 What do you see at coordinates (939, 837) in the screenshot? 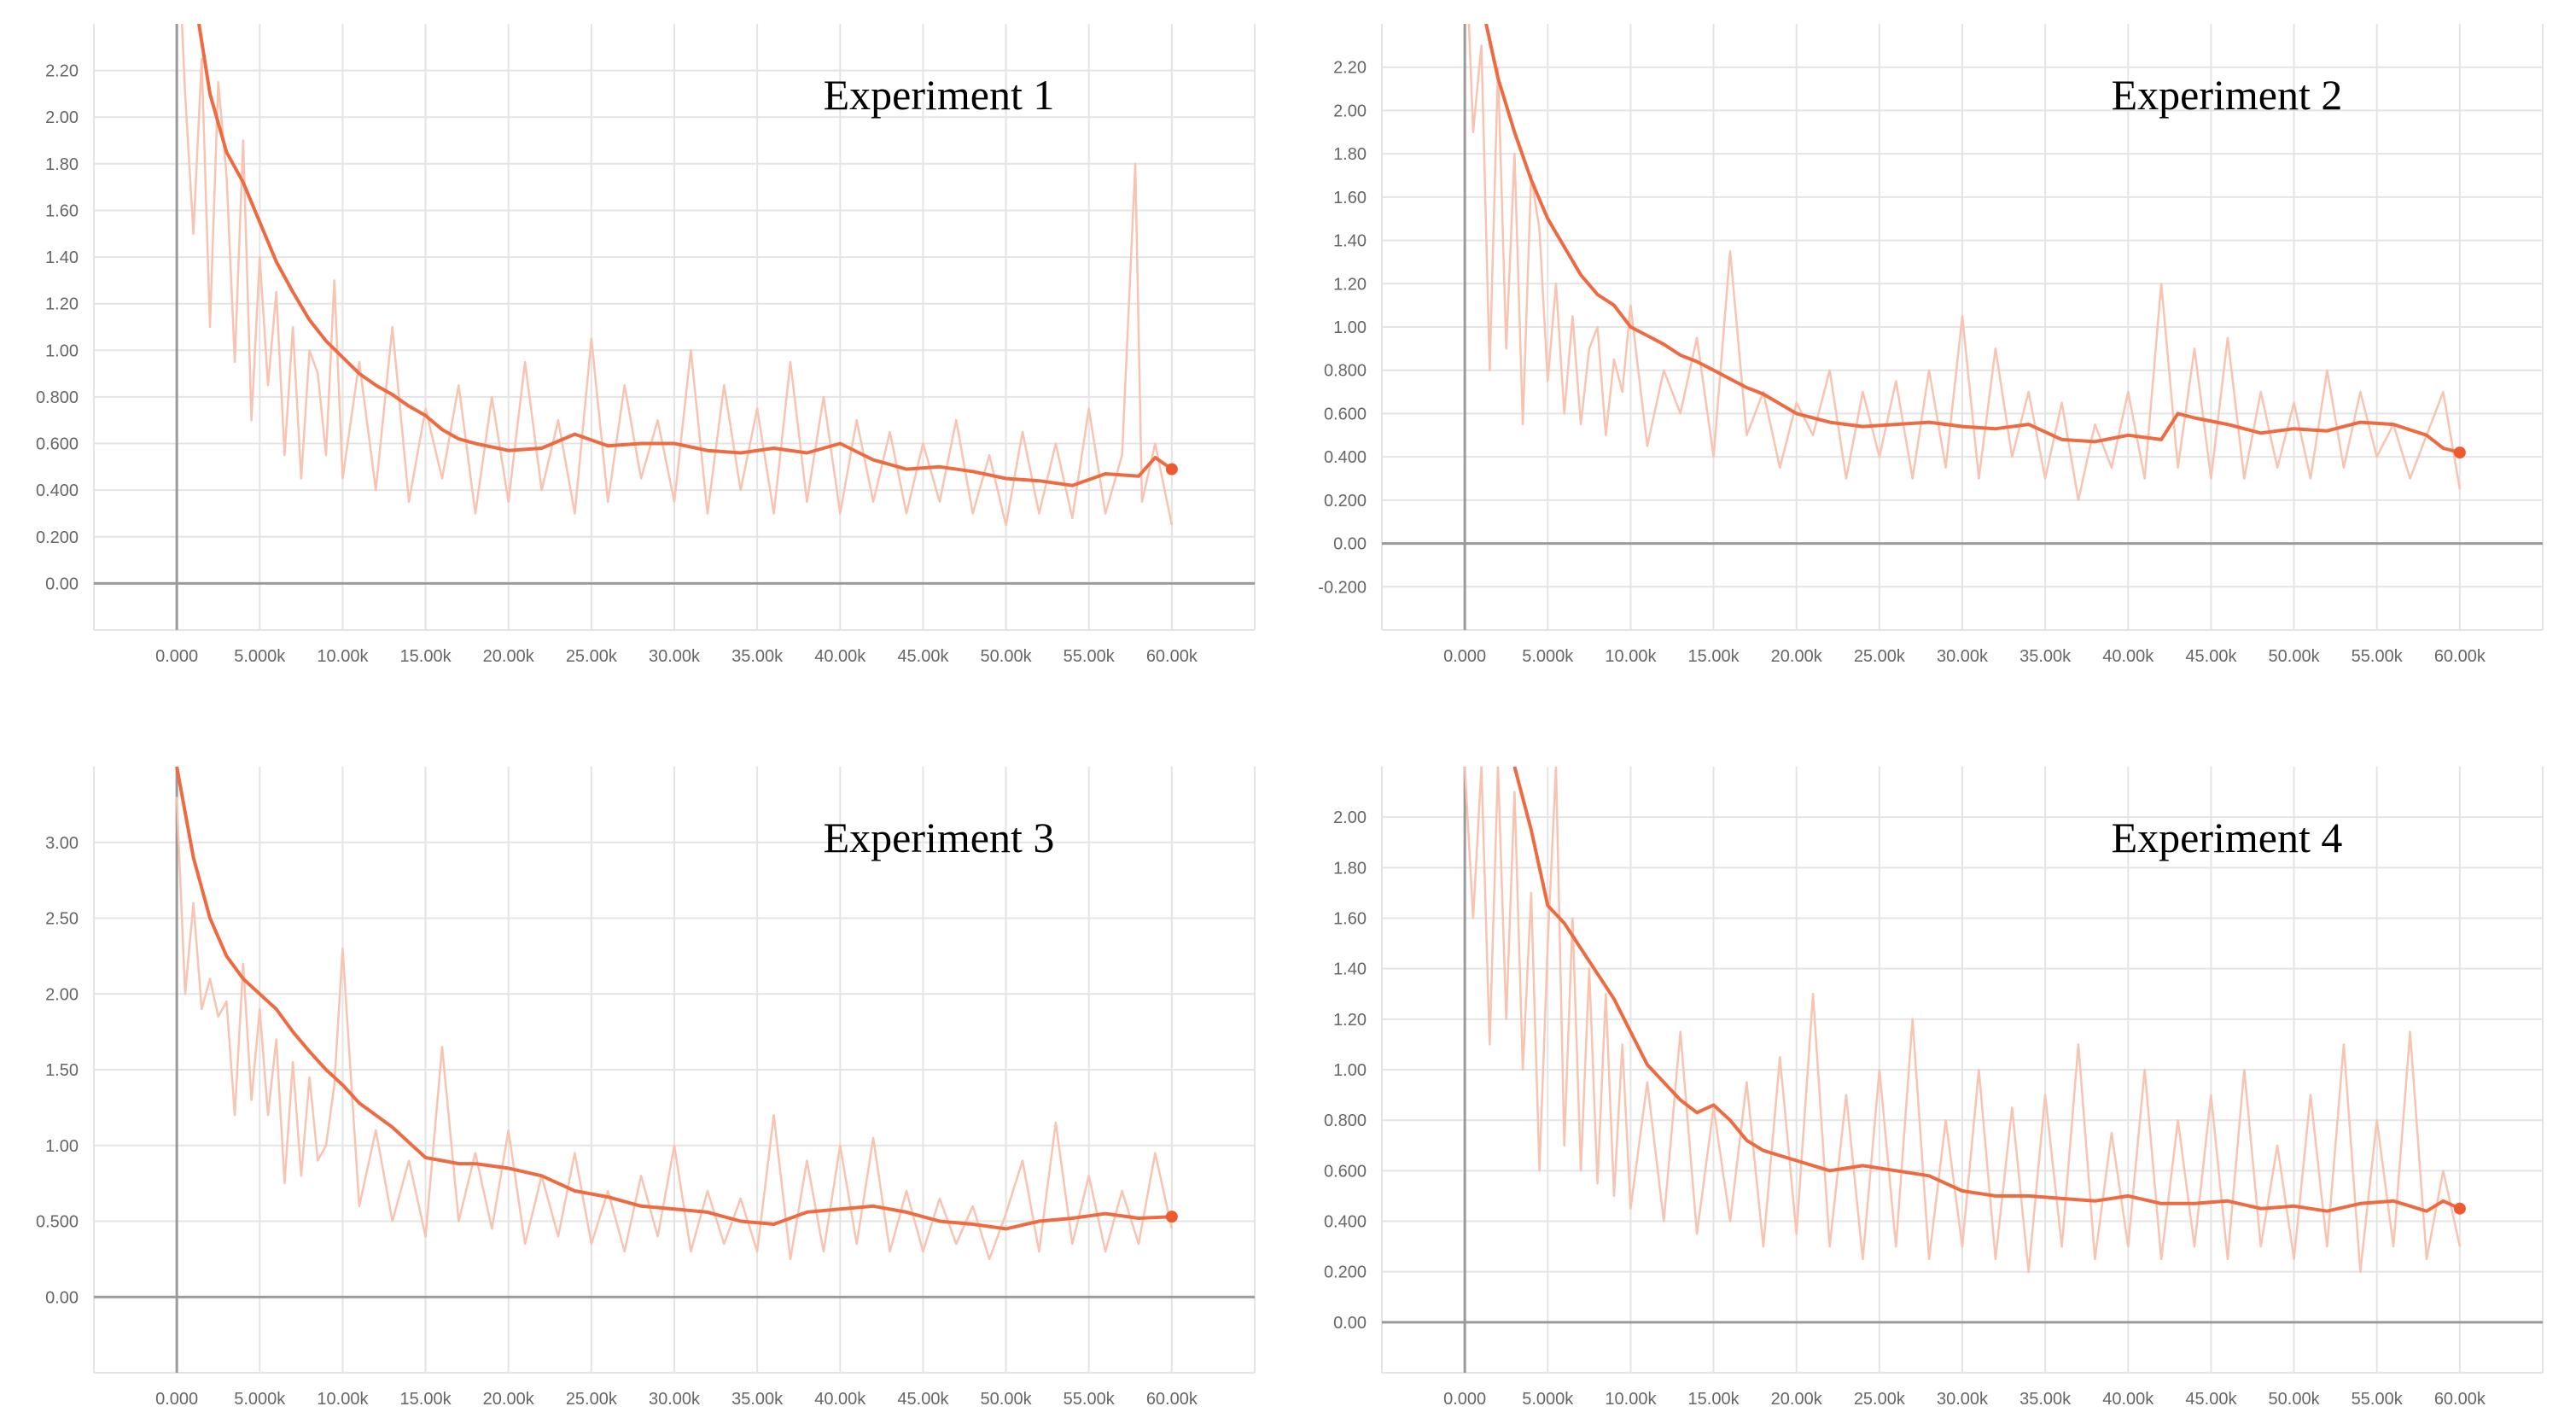
I see `chart-title: Experiment 3` at bounding box center [939, 837].